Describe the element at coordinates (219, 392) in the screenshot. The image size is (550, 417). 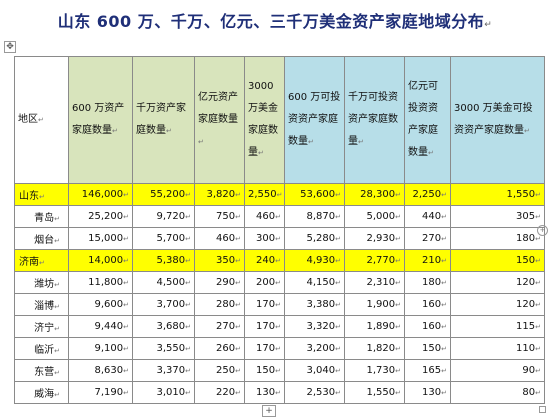
I see `value-cell: 220↵` at that location.